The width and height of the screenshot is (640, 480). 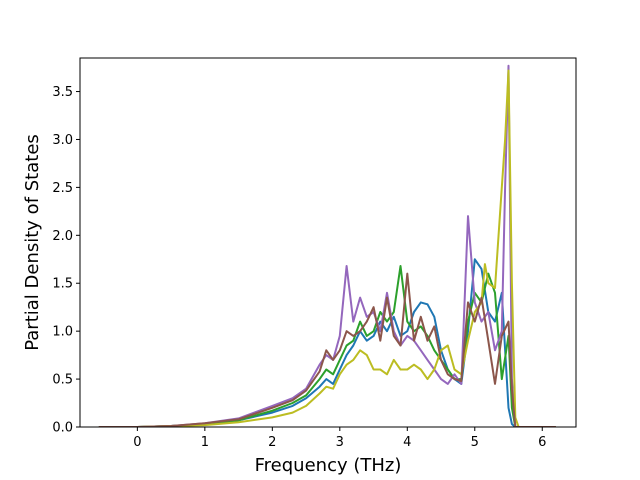 What do you see at coordinates (62, 188) in the screenshot?
I see `y-tick-label: 2.5` at bounding box center [62, 188].